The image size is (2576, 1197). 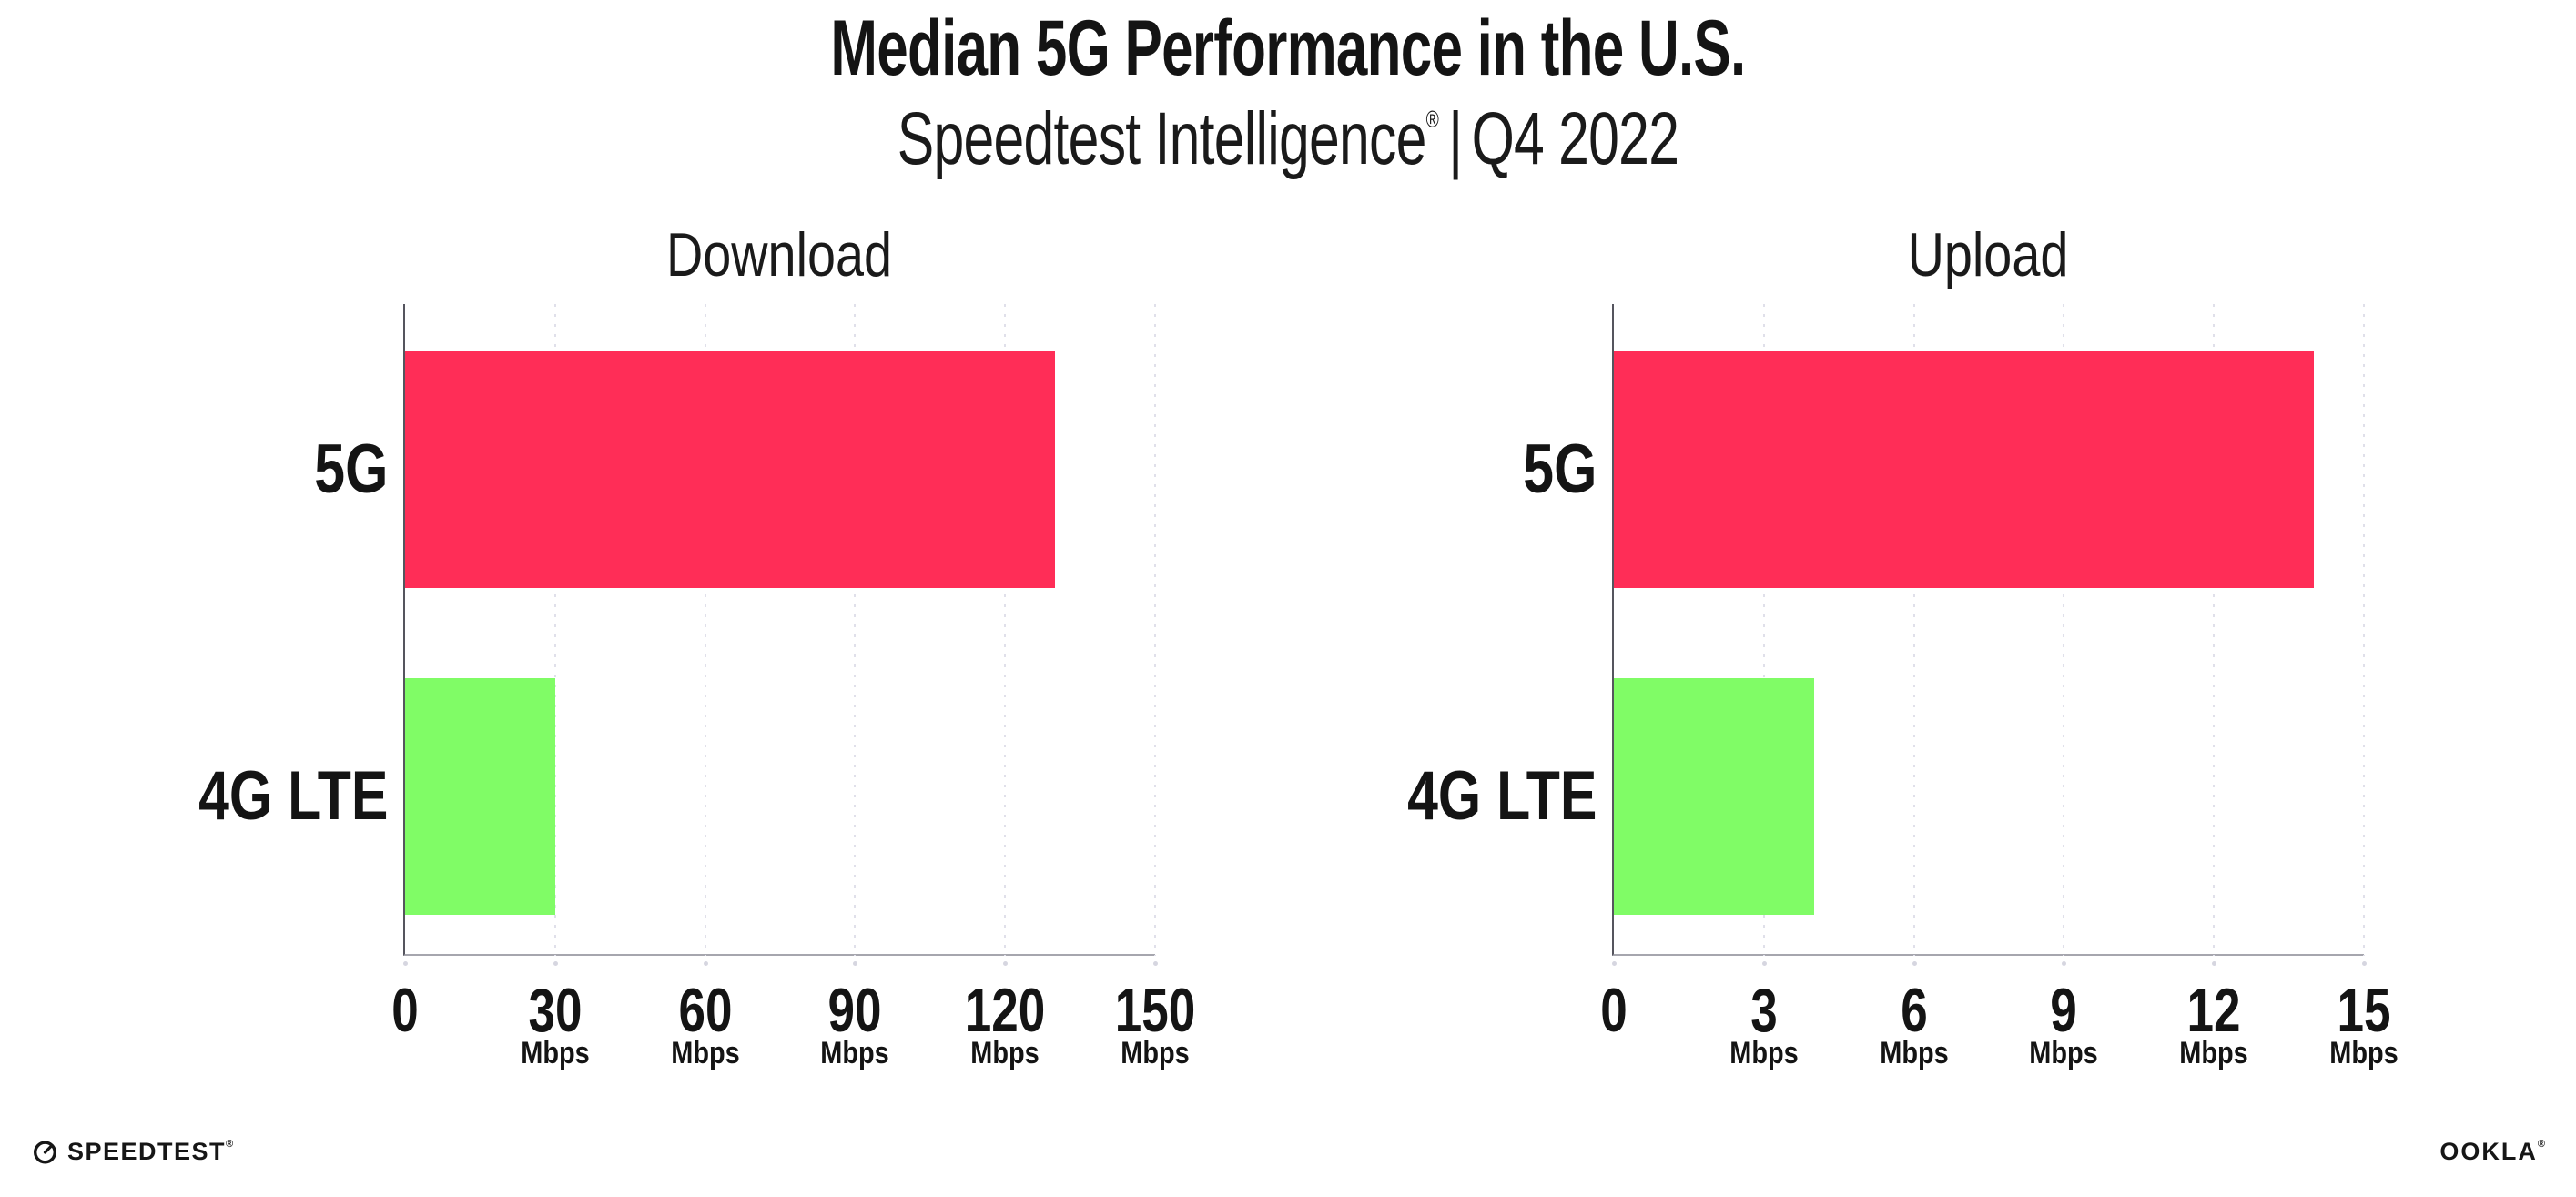 I want to click on ookla-registered-mark: ®, so click(x=2541, y=1144).